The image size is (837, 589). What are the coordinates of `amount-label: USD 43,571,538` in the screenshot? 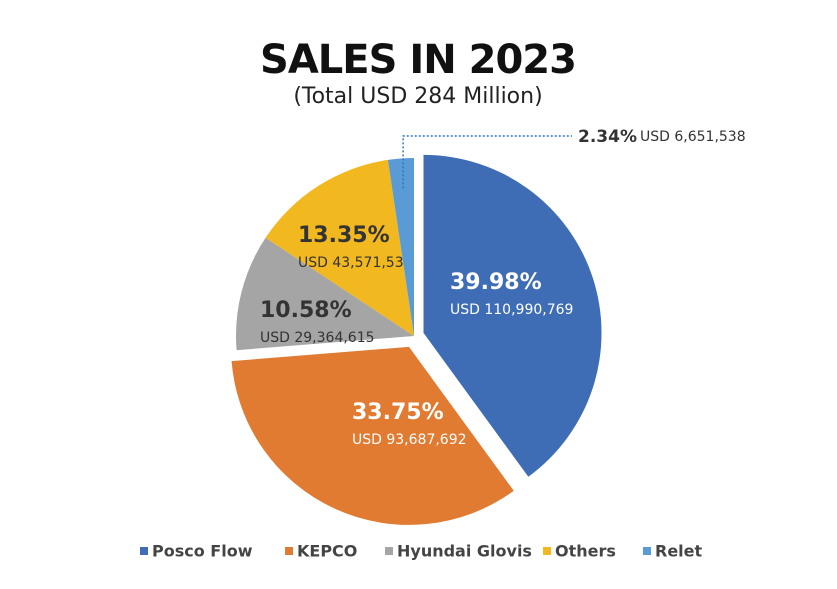 It's located at (355, 263).